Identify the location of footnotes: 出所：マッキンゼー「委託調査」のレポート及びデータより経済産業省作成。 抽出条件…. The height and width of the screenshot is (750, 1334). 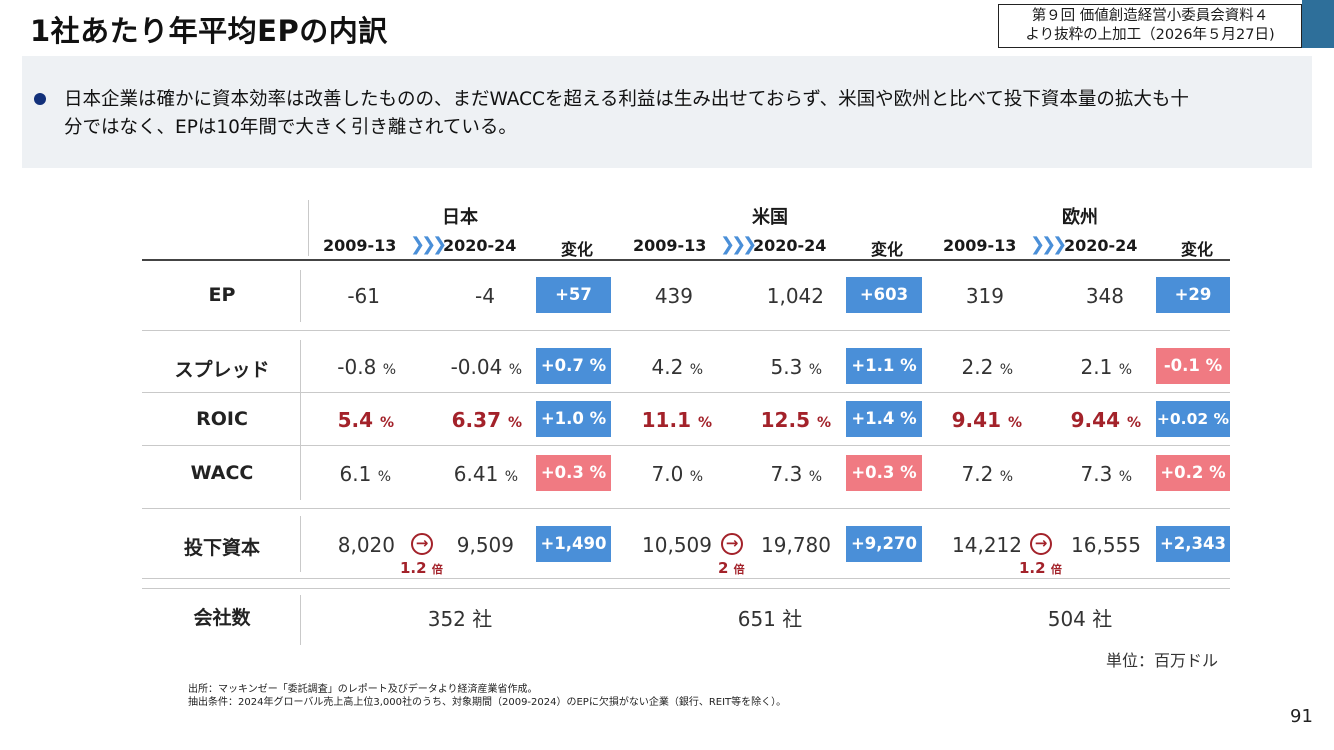
(487, 696).